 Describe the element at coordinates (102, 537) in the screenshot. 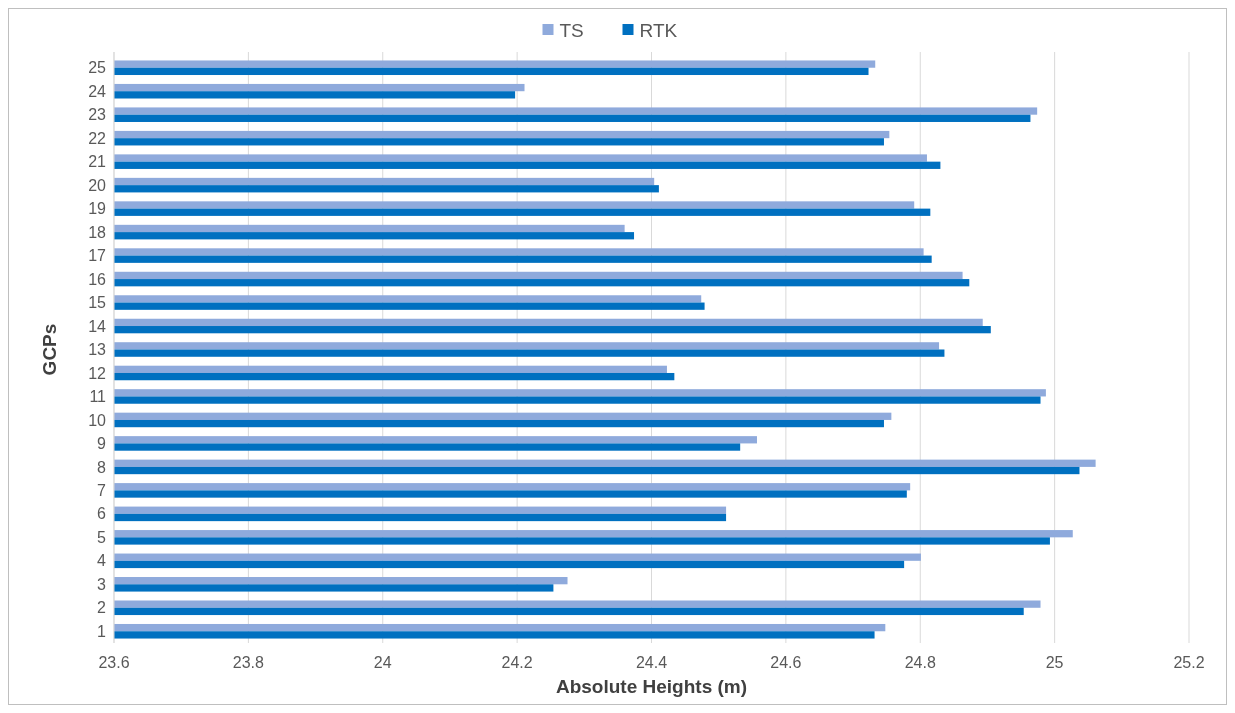

I see `y-tick-label: 5` at that location.